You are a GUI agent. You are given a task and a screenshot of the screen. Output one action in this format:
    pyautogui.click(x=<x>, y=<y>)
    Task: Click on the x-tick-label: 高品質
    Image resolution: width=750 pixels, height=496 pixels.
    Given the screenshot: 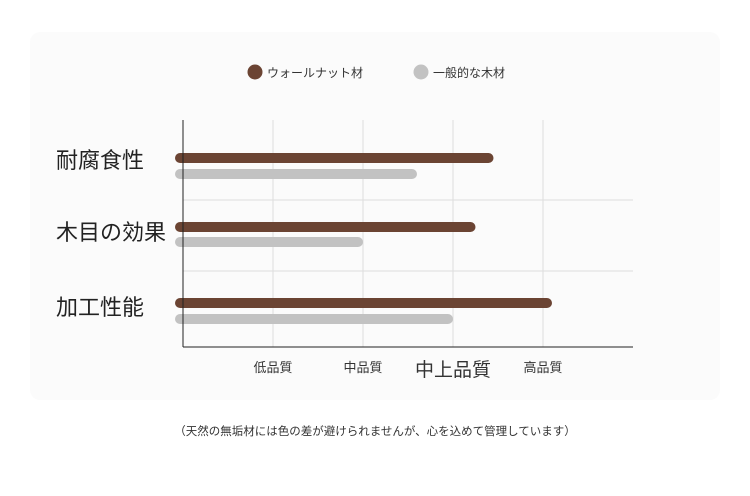 What is the action you would take?
    pyautogui.click(x=542, y=368)
    